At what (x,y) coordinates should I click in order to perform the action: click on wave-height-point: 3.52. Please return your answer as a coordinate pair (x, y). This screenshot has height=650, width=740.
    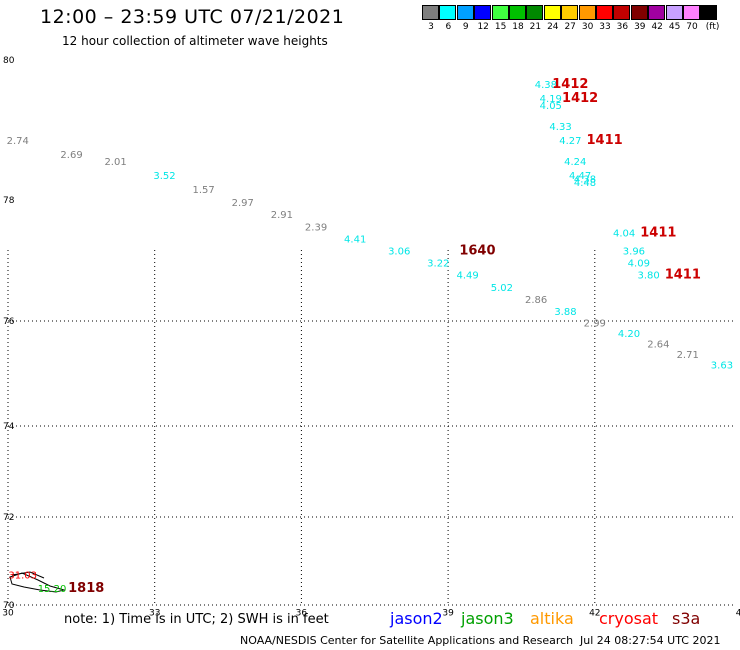
    Looking at the image, I should click on (164, 176).